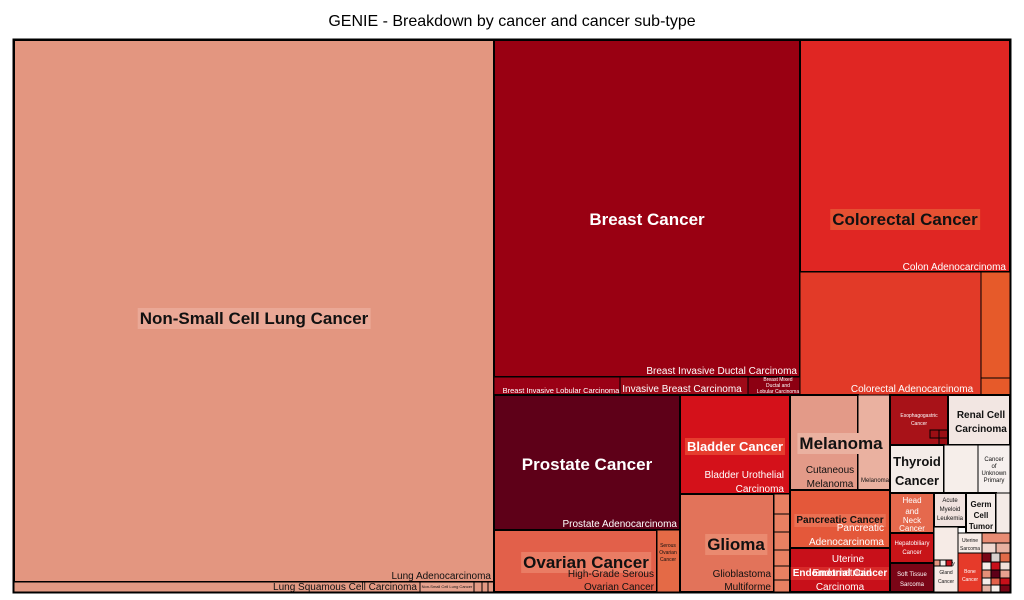 The image size is (1024, 600). What do you see at coordinates (912, 520) in the screenshot?
I see `label-hn-3: Neck` at bounding box center [912, 520].